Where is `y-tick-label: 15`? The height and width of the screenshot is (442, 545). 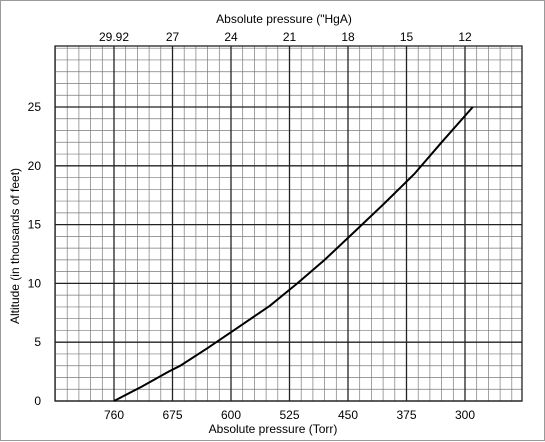 y-tick-label: 15 is located at coordinates (35, 225).